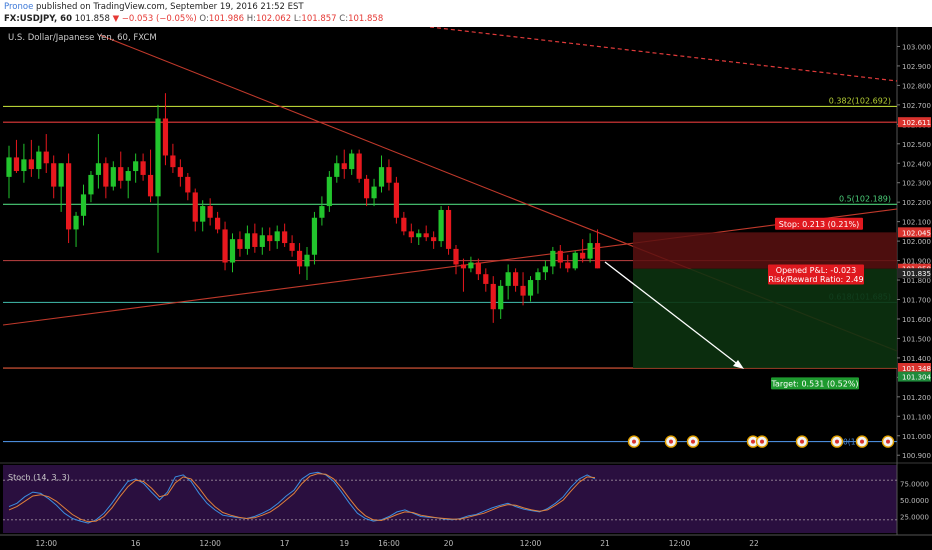 Image resolution: width=932 pixels, height=550 pixels. I want to click on projection-arrow, so click(674, 315).